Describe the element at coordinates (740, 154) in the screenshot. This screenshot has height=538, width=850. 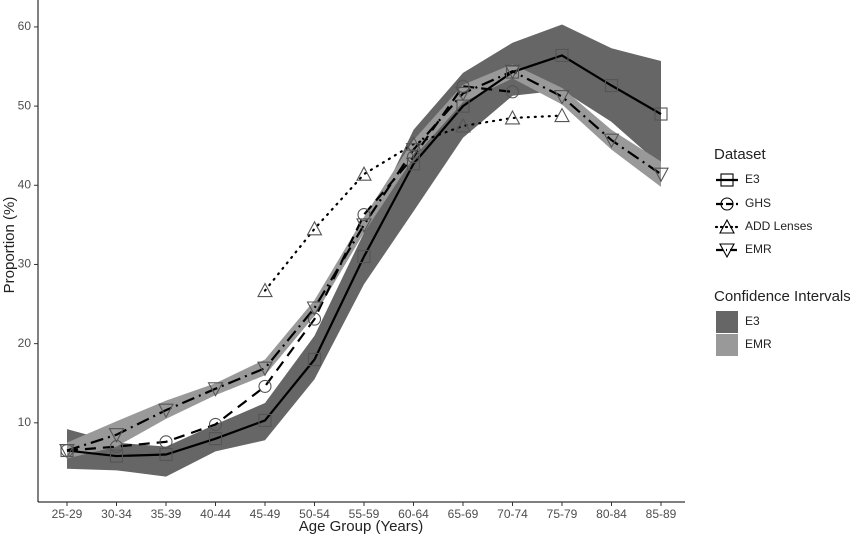
I see `legend-title: Dataset` at that location.